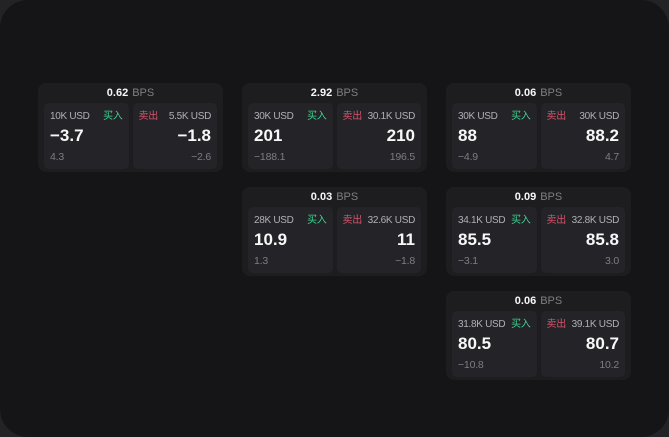  I want to click on sell-price: 85.8, so click(602, 239).